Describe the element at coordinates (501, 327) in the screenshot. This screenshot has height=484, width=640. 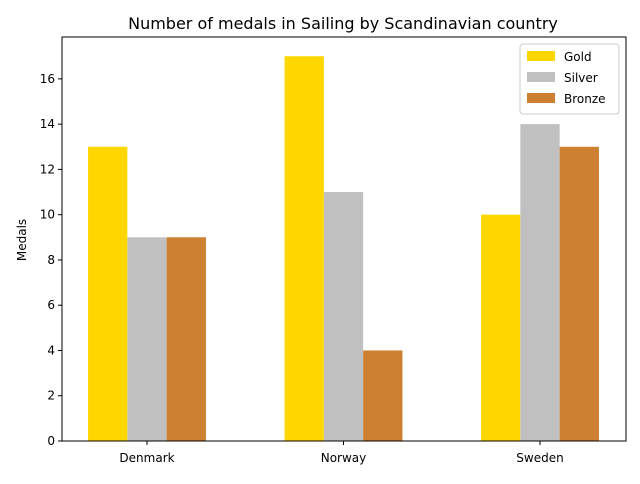
I see `bar-gold-sweden` at that location.